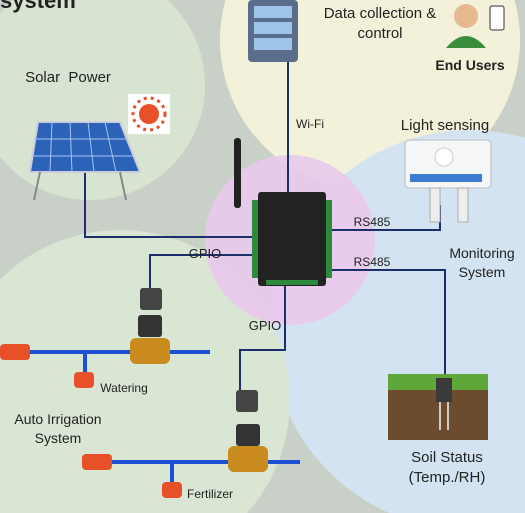 This screenshot has width=525, height=513. Describe the element at coordinates (448, 181) in the screenshot. I see `light-sensor` at that location.